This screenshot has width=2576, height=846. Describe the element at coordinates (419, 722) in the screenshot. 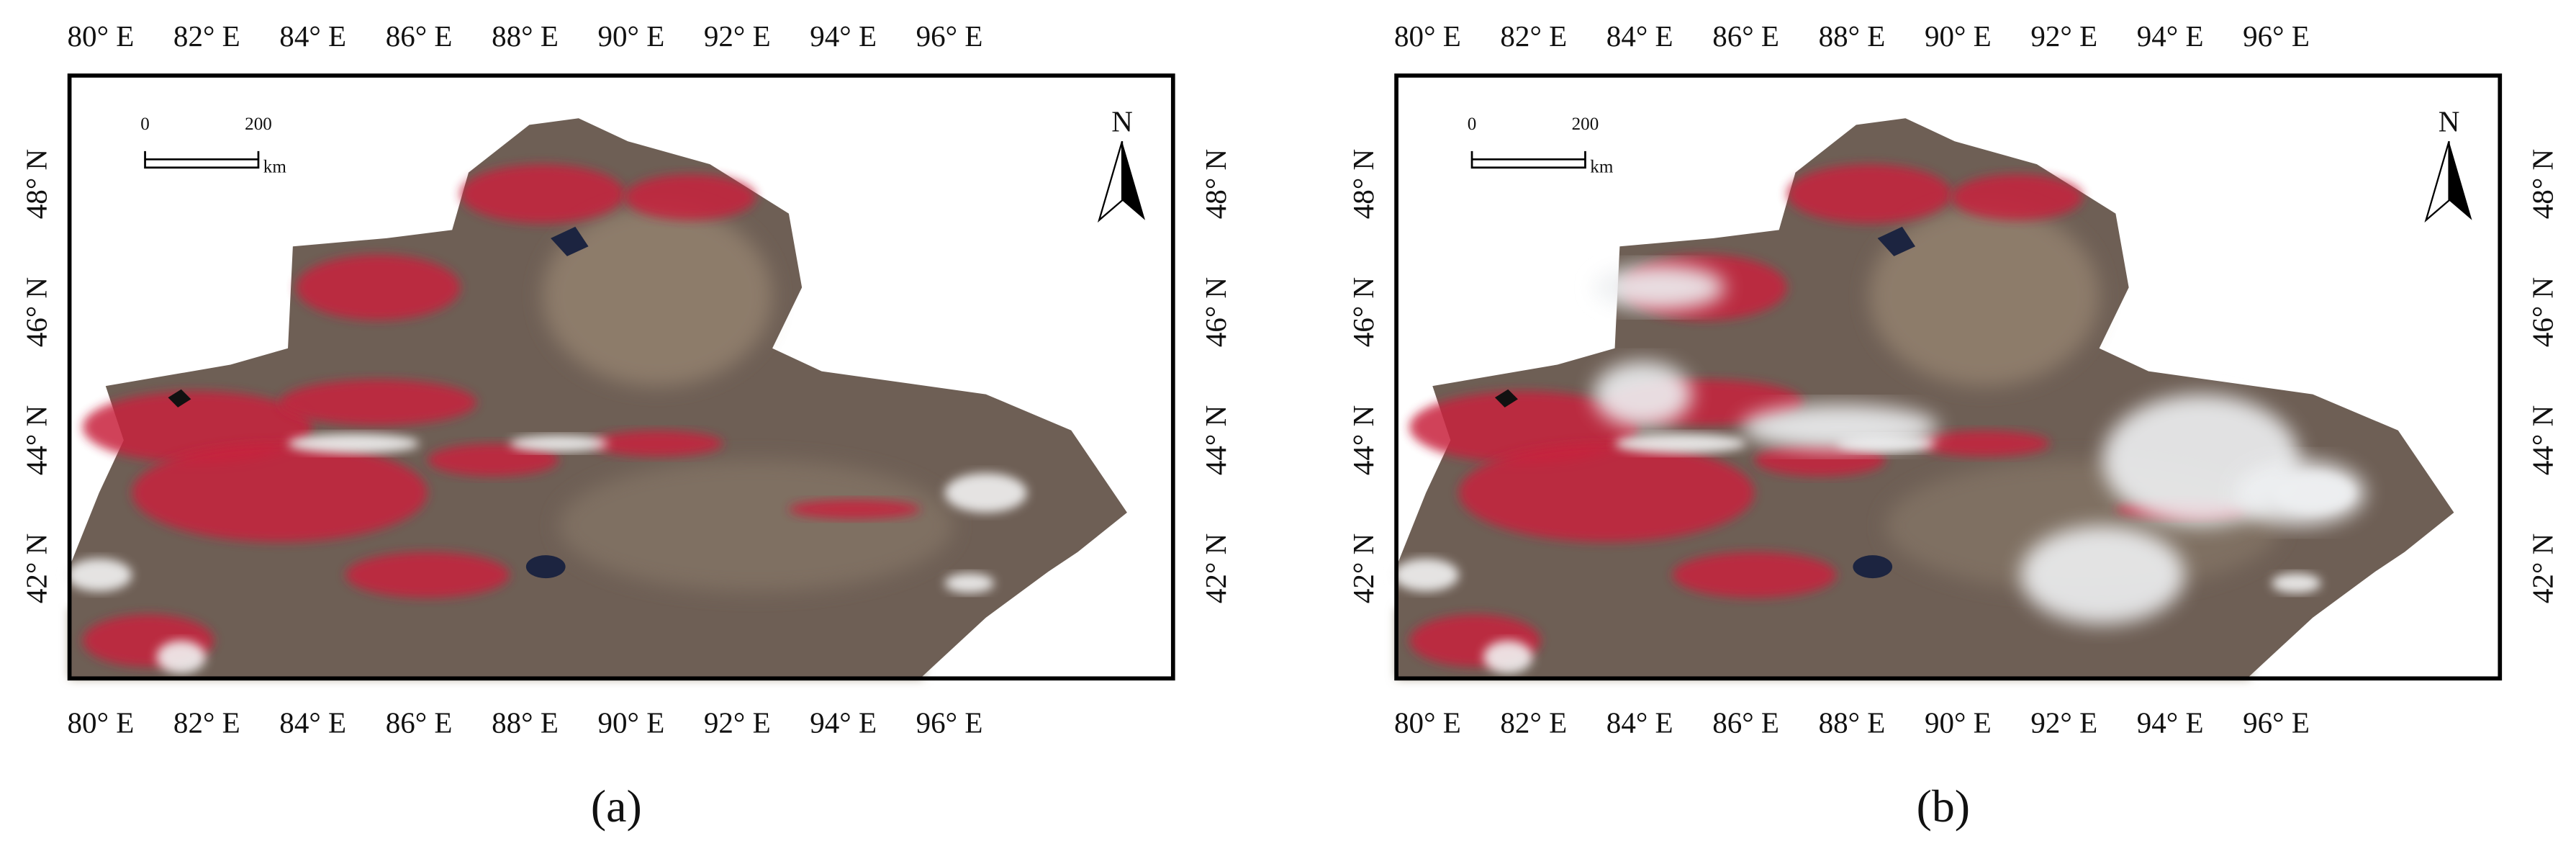

I see `lon-label-bottom: 86° E` at that location.